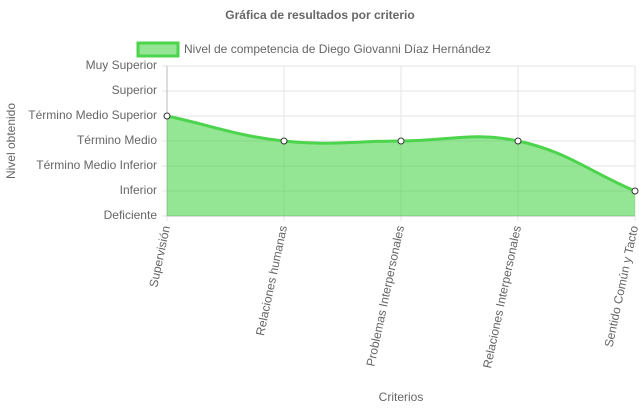 The image size is (639, 416). Describe the element at coordinates (117, 140) in the screenshot. I see `y-tick-label: Término Medio` at that location.